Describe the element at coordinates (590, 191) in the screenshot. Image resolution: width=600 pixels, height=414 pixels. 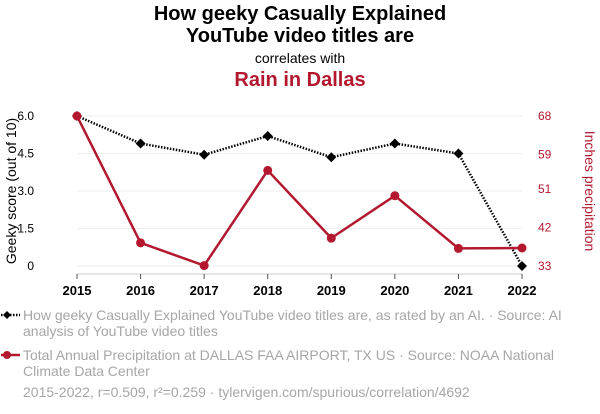
I see `y-right-axis-title: Inches precipitation` at that location.